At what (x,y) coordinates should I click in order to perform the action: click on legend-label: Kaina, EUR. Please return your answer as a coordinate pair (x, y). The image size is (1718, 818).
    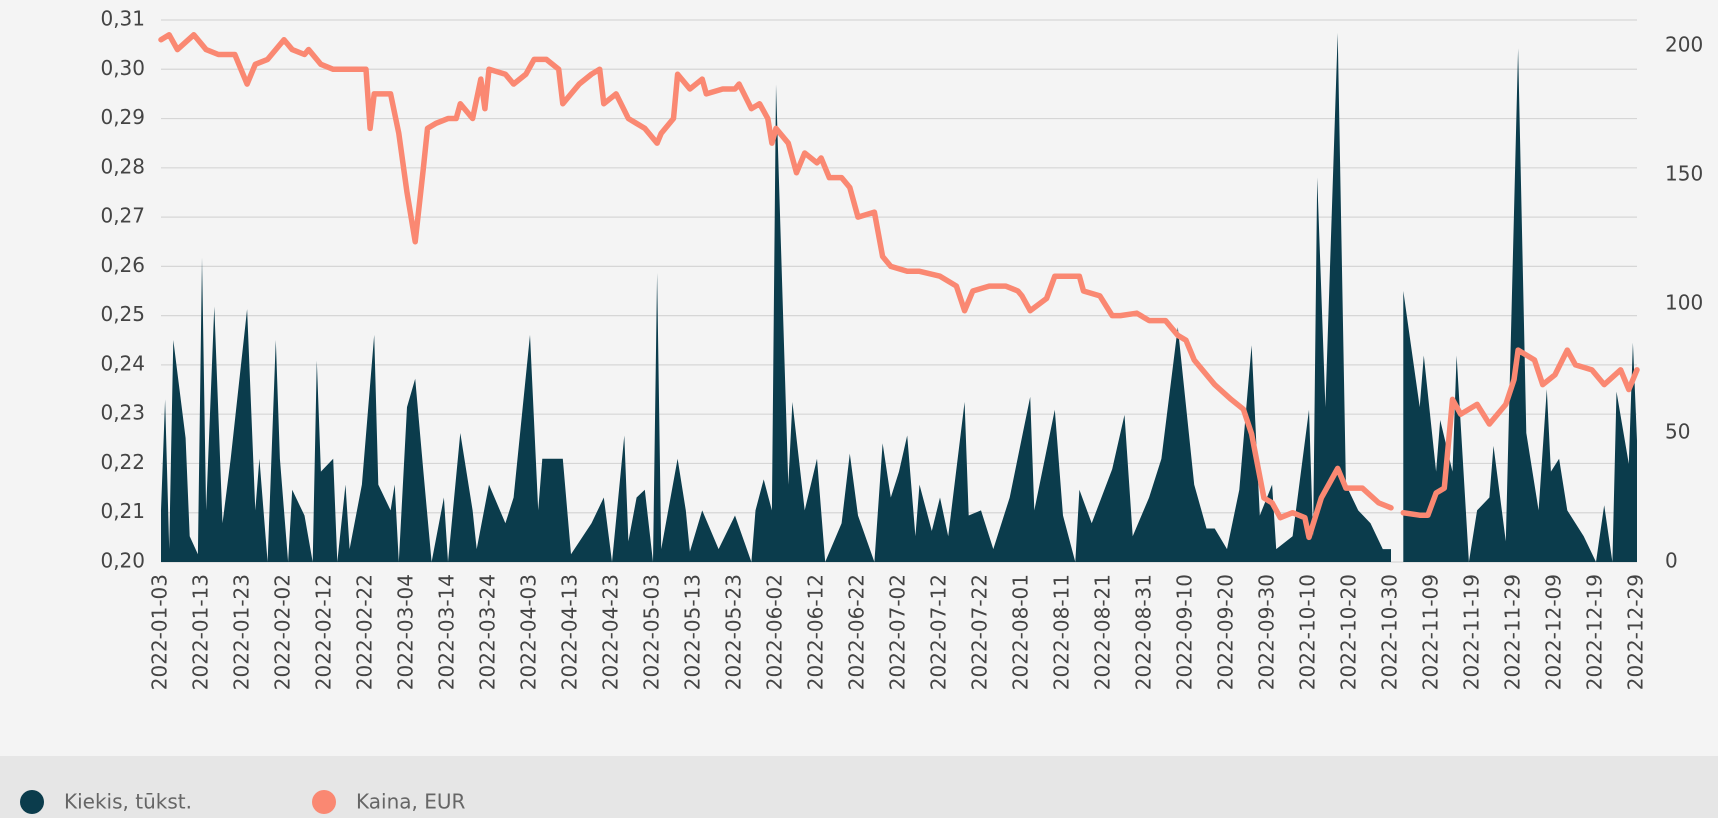
    Looking at the image, I should click on (410, 802).